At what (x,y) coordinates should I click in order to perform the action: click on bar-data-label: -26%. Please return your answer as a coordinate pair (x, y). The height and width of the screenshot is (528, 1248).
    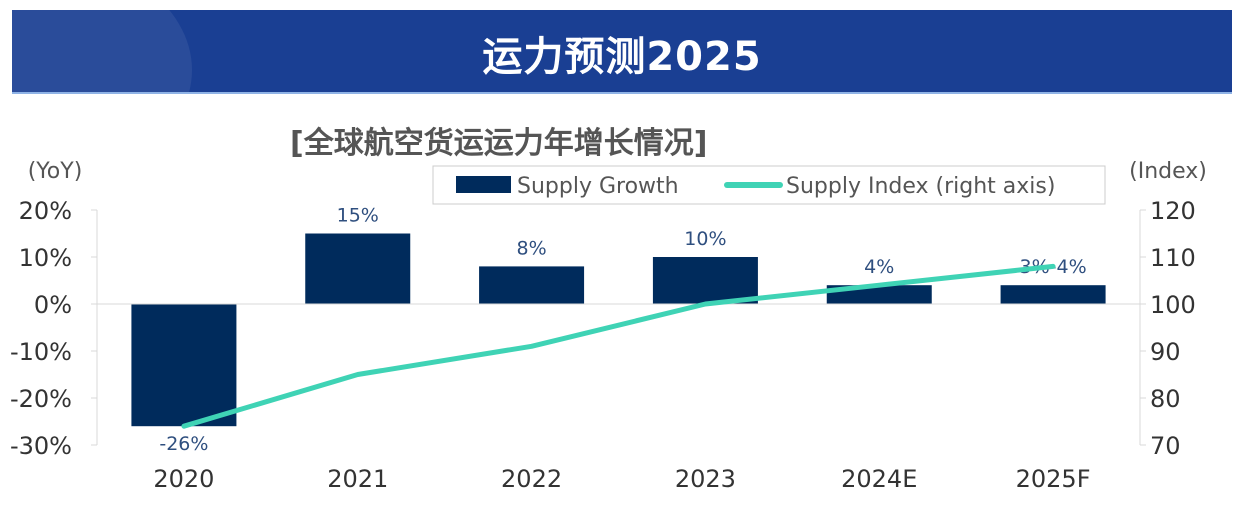
    Looking at the image, I should click on (183, 444).